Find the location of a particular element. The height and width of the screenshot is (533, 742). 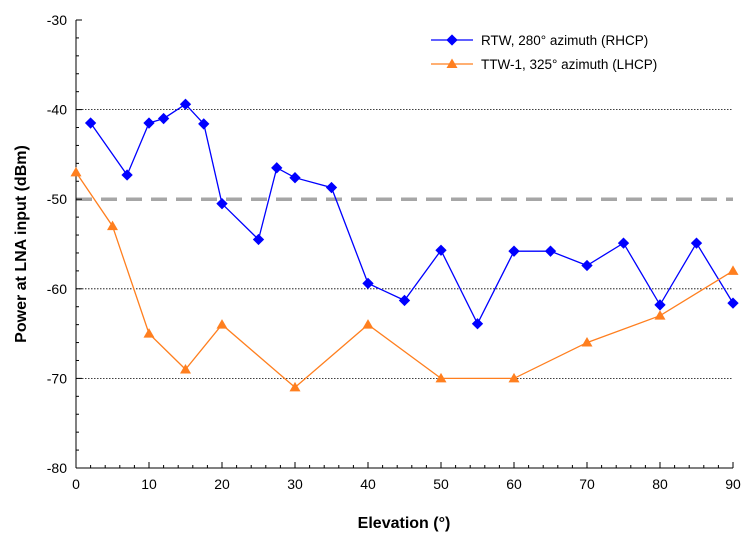

x-tick-label: 50 is located at coordinates (441, 484).